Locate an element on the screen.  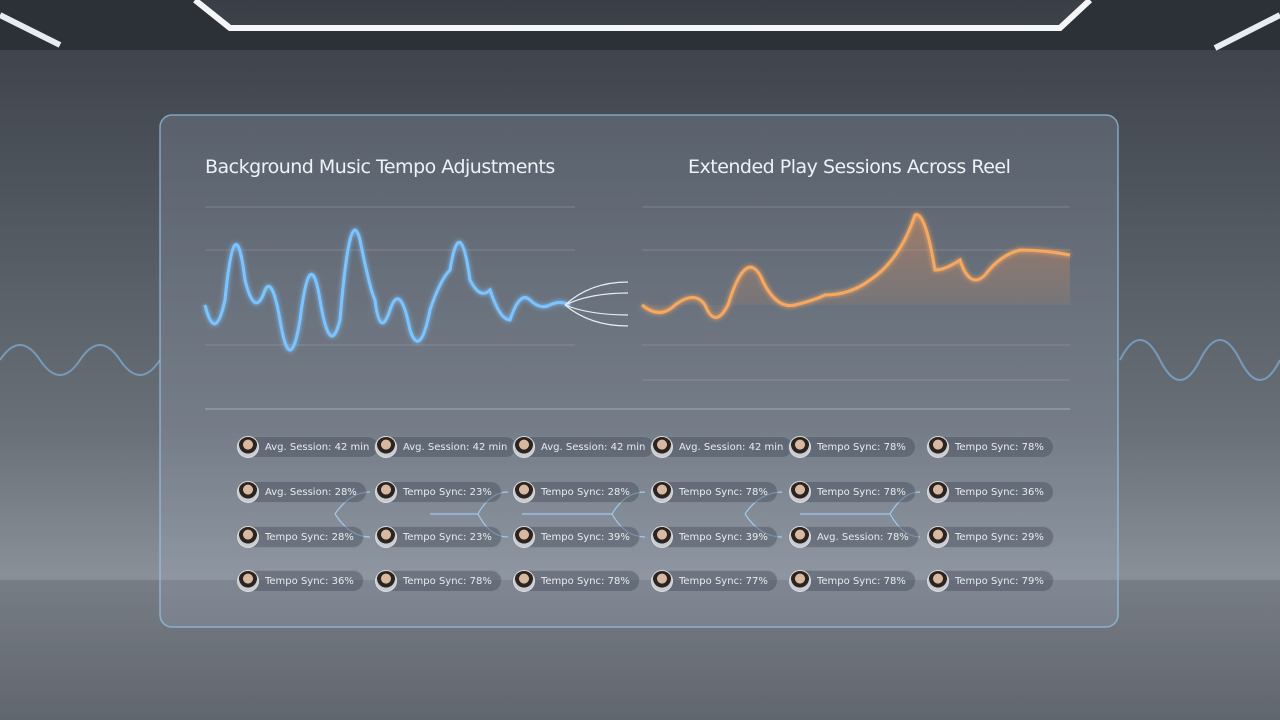
right-title: Extended Play Sessions Across Reel is located at coordinates (849, 167).